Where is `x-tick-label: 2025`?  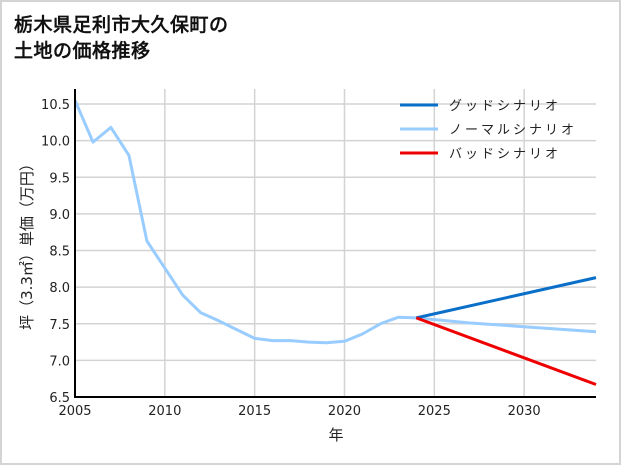 x-tick-label: 2025 is located at coordinates (434, 411).